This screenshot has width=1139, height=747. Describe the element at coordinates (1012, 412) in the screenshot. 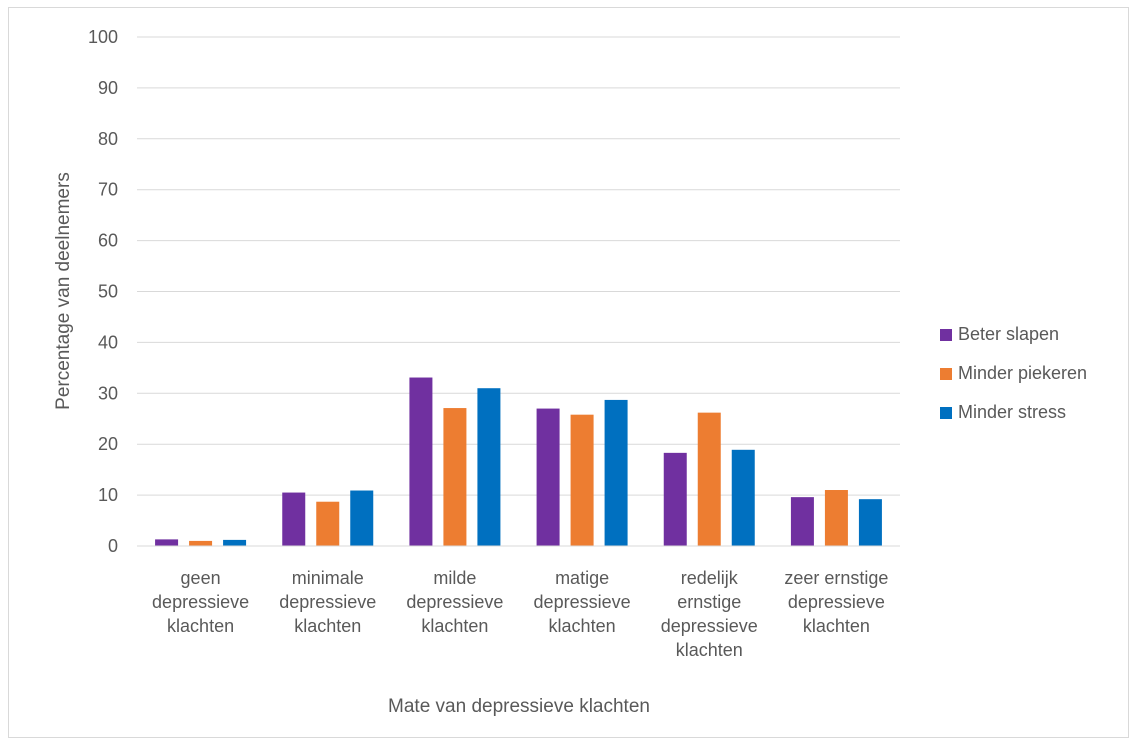

I see `legend-label: Minder stress` at that location.